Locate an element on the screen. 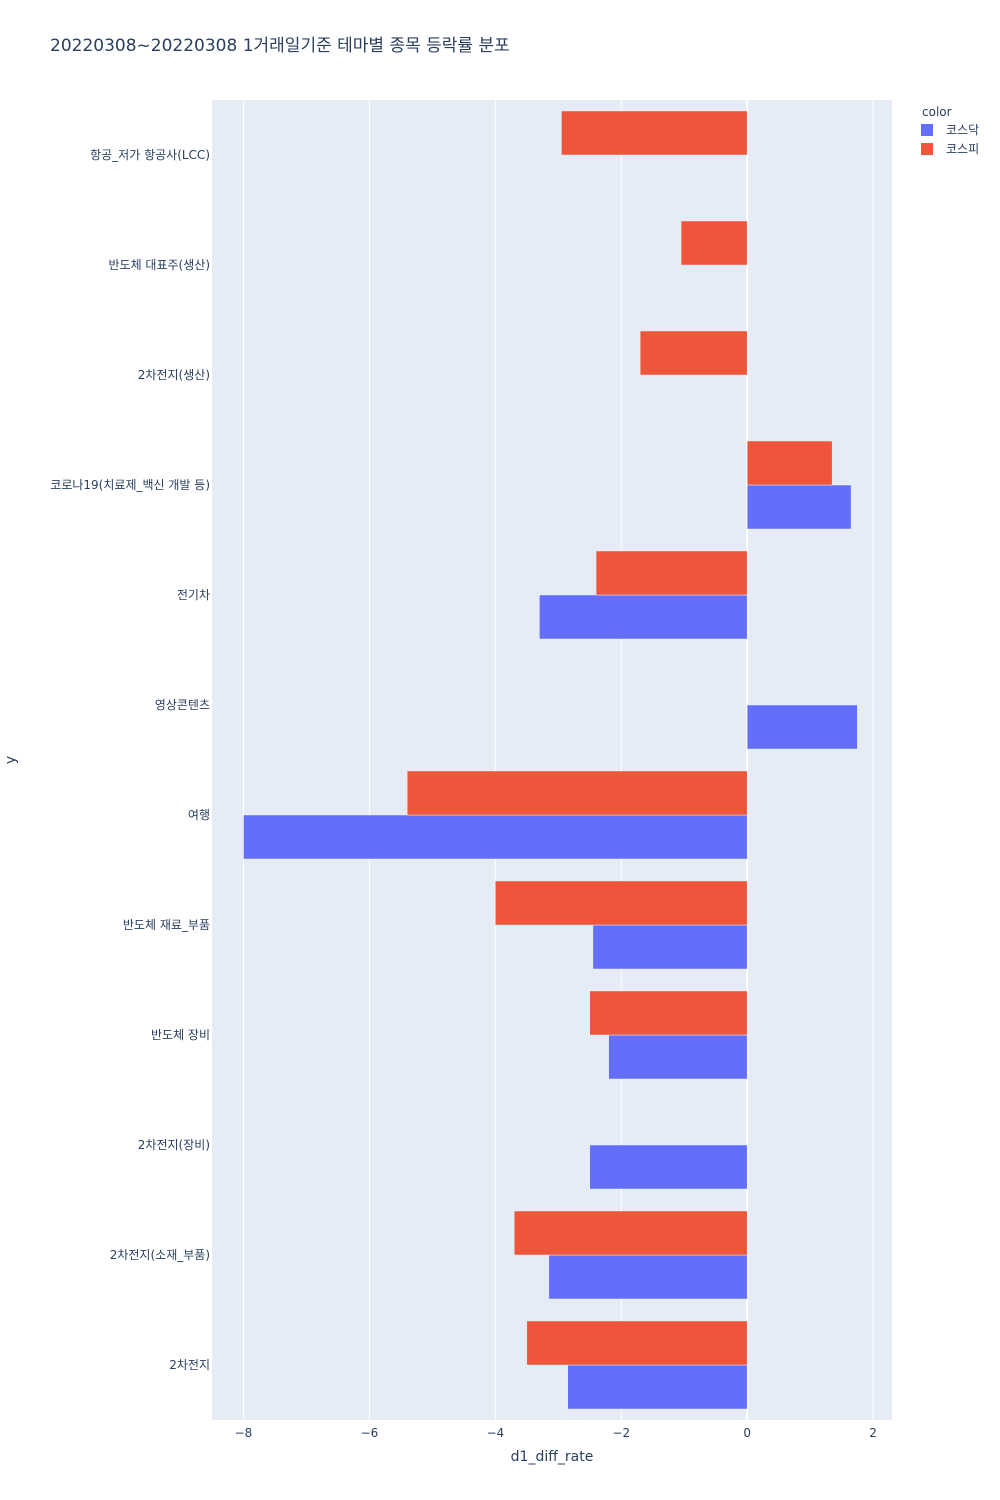  y-tick-label: 2차전지 is located at coordinates (189, 1365).